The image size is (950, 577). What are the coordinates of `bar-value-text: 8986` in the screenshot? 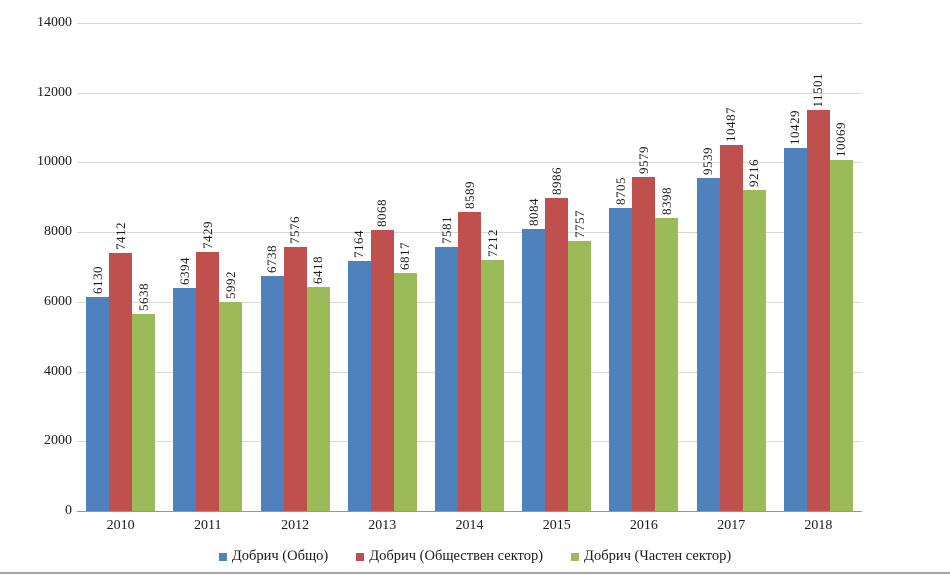 It's located at (556, 180).